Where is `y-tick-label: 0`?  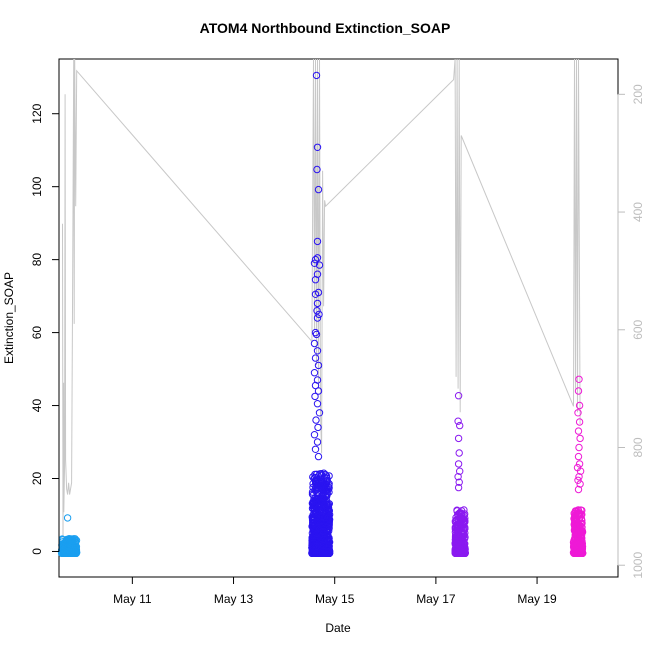 y-tick-label: 0 is located at coordinates (37, 551).